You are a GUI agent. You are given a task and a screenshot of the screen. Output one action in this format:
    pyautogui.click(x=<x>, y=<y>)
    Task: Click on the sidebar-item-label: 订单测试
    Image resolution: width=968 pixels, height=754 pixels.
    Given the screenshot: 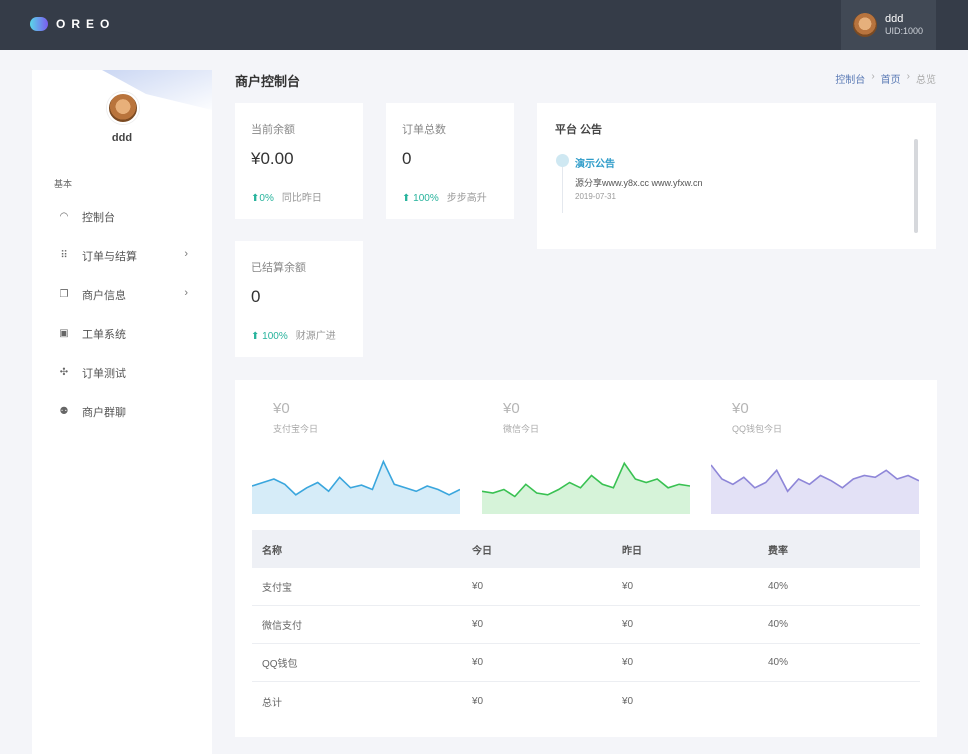 What is the action you would take?
    pyautogui.click(x=104, y=373)
    